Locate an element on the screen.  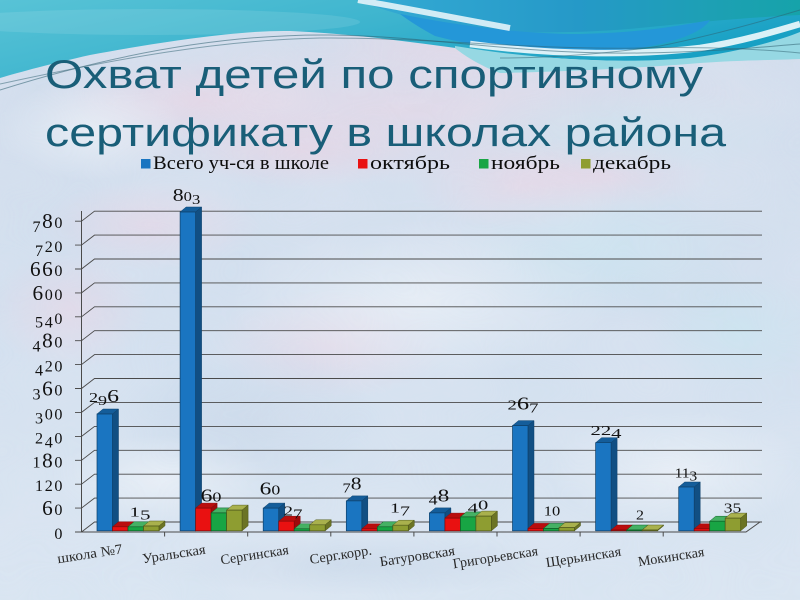
svg-text: 540 is located at coordinates (49, 321).